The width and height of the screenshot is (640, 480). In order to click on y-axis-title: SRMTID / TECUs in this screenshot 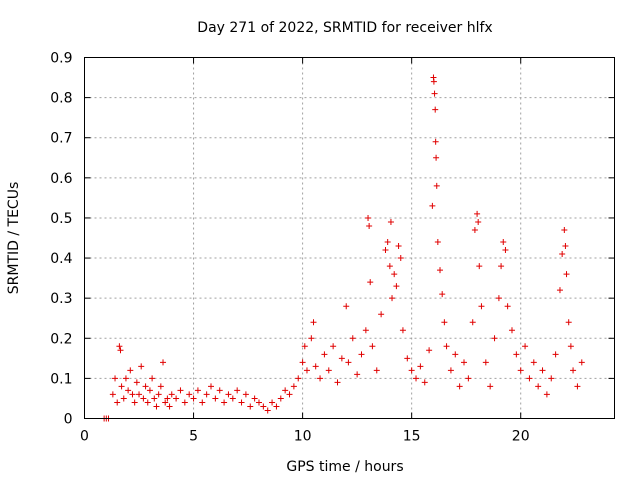, I will do `click(14, 238)`.